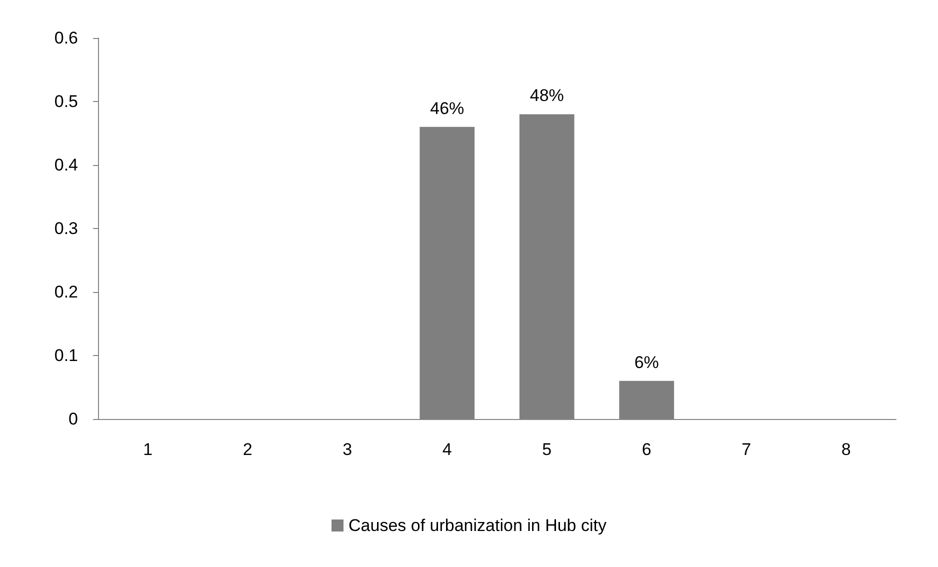  I want to click on x-tick-label: 5, so click(547, 449).